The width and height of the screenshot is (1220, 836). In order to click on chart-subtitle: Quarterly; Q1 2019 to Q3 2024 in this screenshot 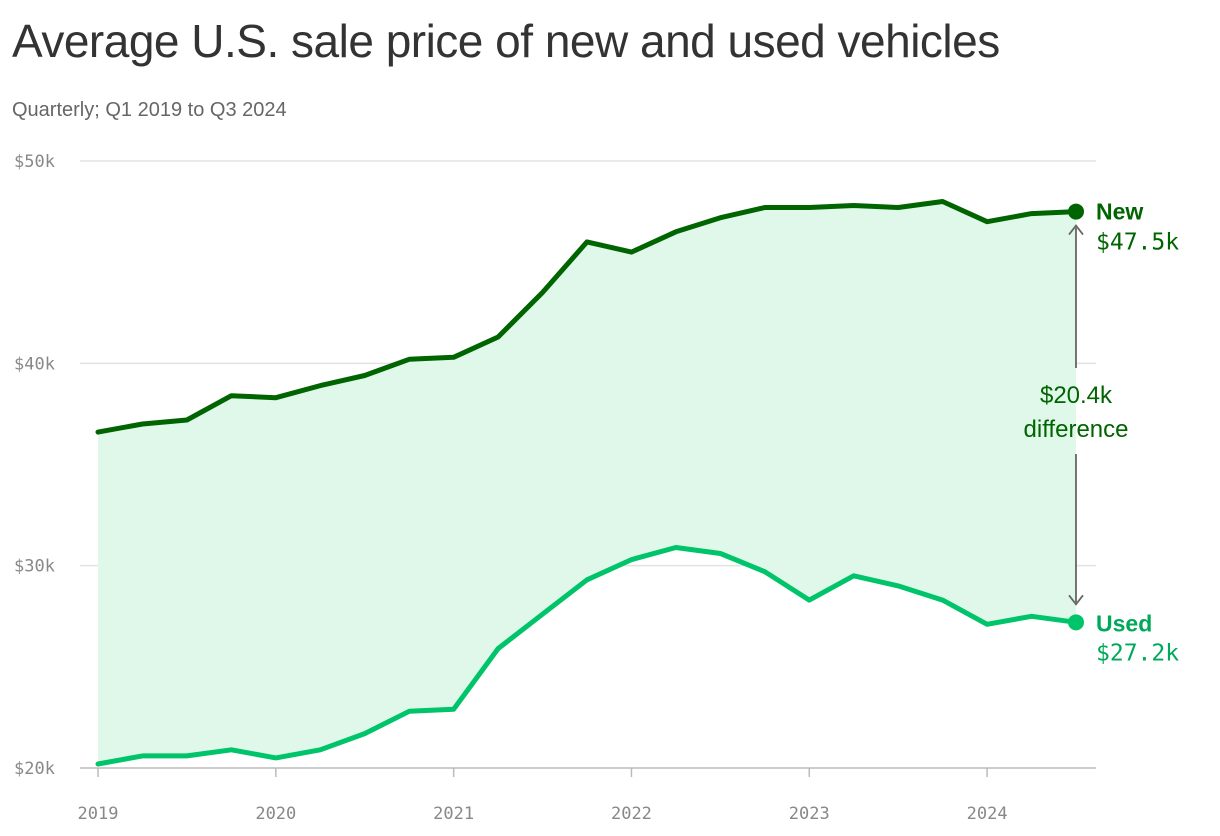, I will do `click(149, 110)`.